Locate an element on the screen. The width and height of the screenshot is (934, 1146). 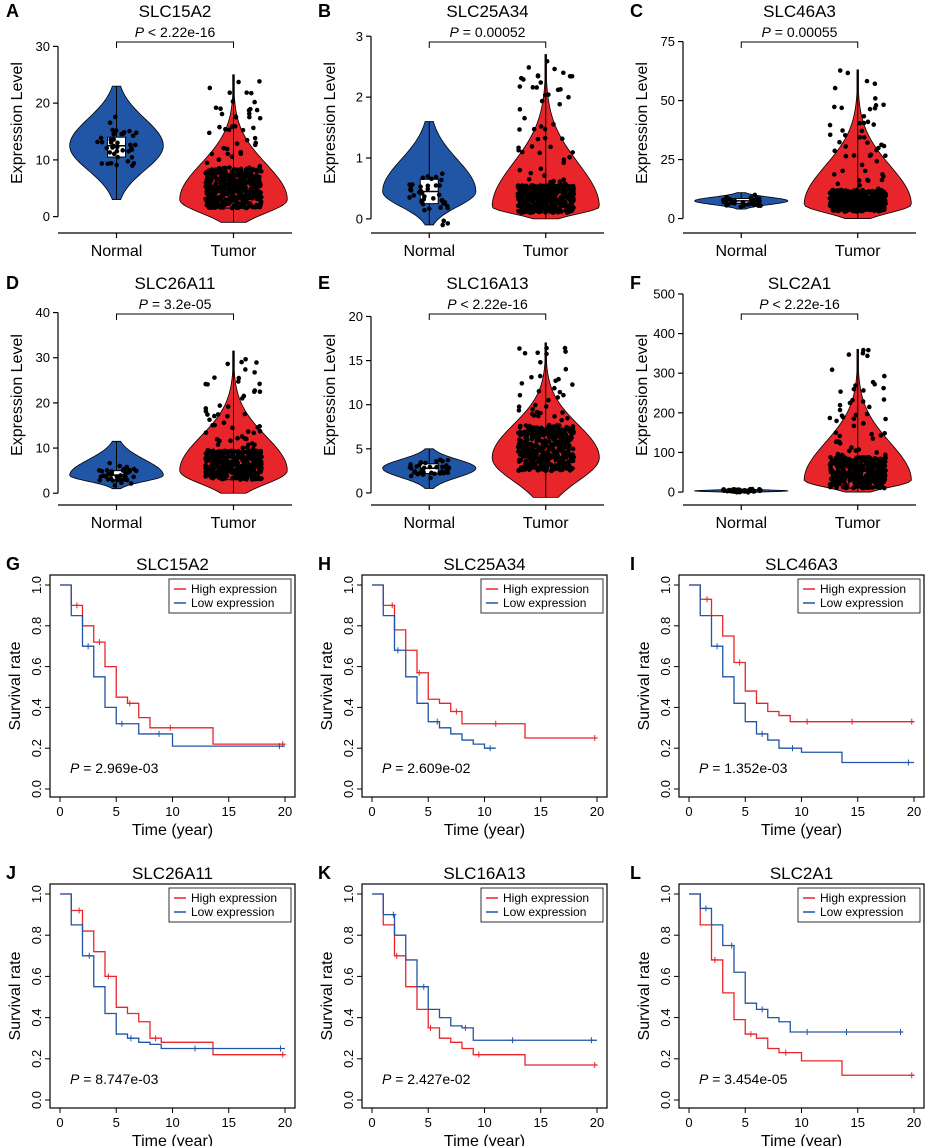
y-tick-label: 3 is located at coordinates (359, 36).